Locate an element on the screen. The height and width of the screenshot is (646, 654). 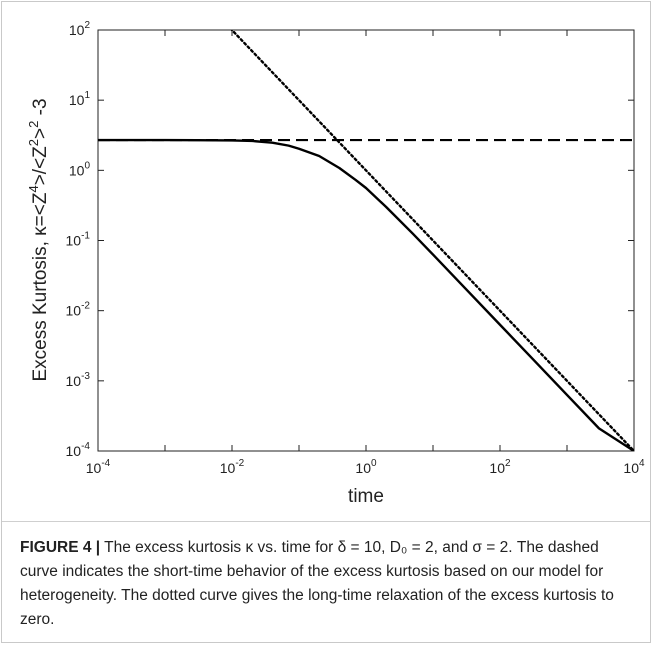
y-axis-label: Excess Kurtosis, κ=<Z4>/<Z2>2 -3 is located at coordinates (38, 239).